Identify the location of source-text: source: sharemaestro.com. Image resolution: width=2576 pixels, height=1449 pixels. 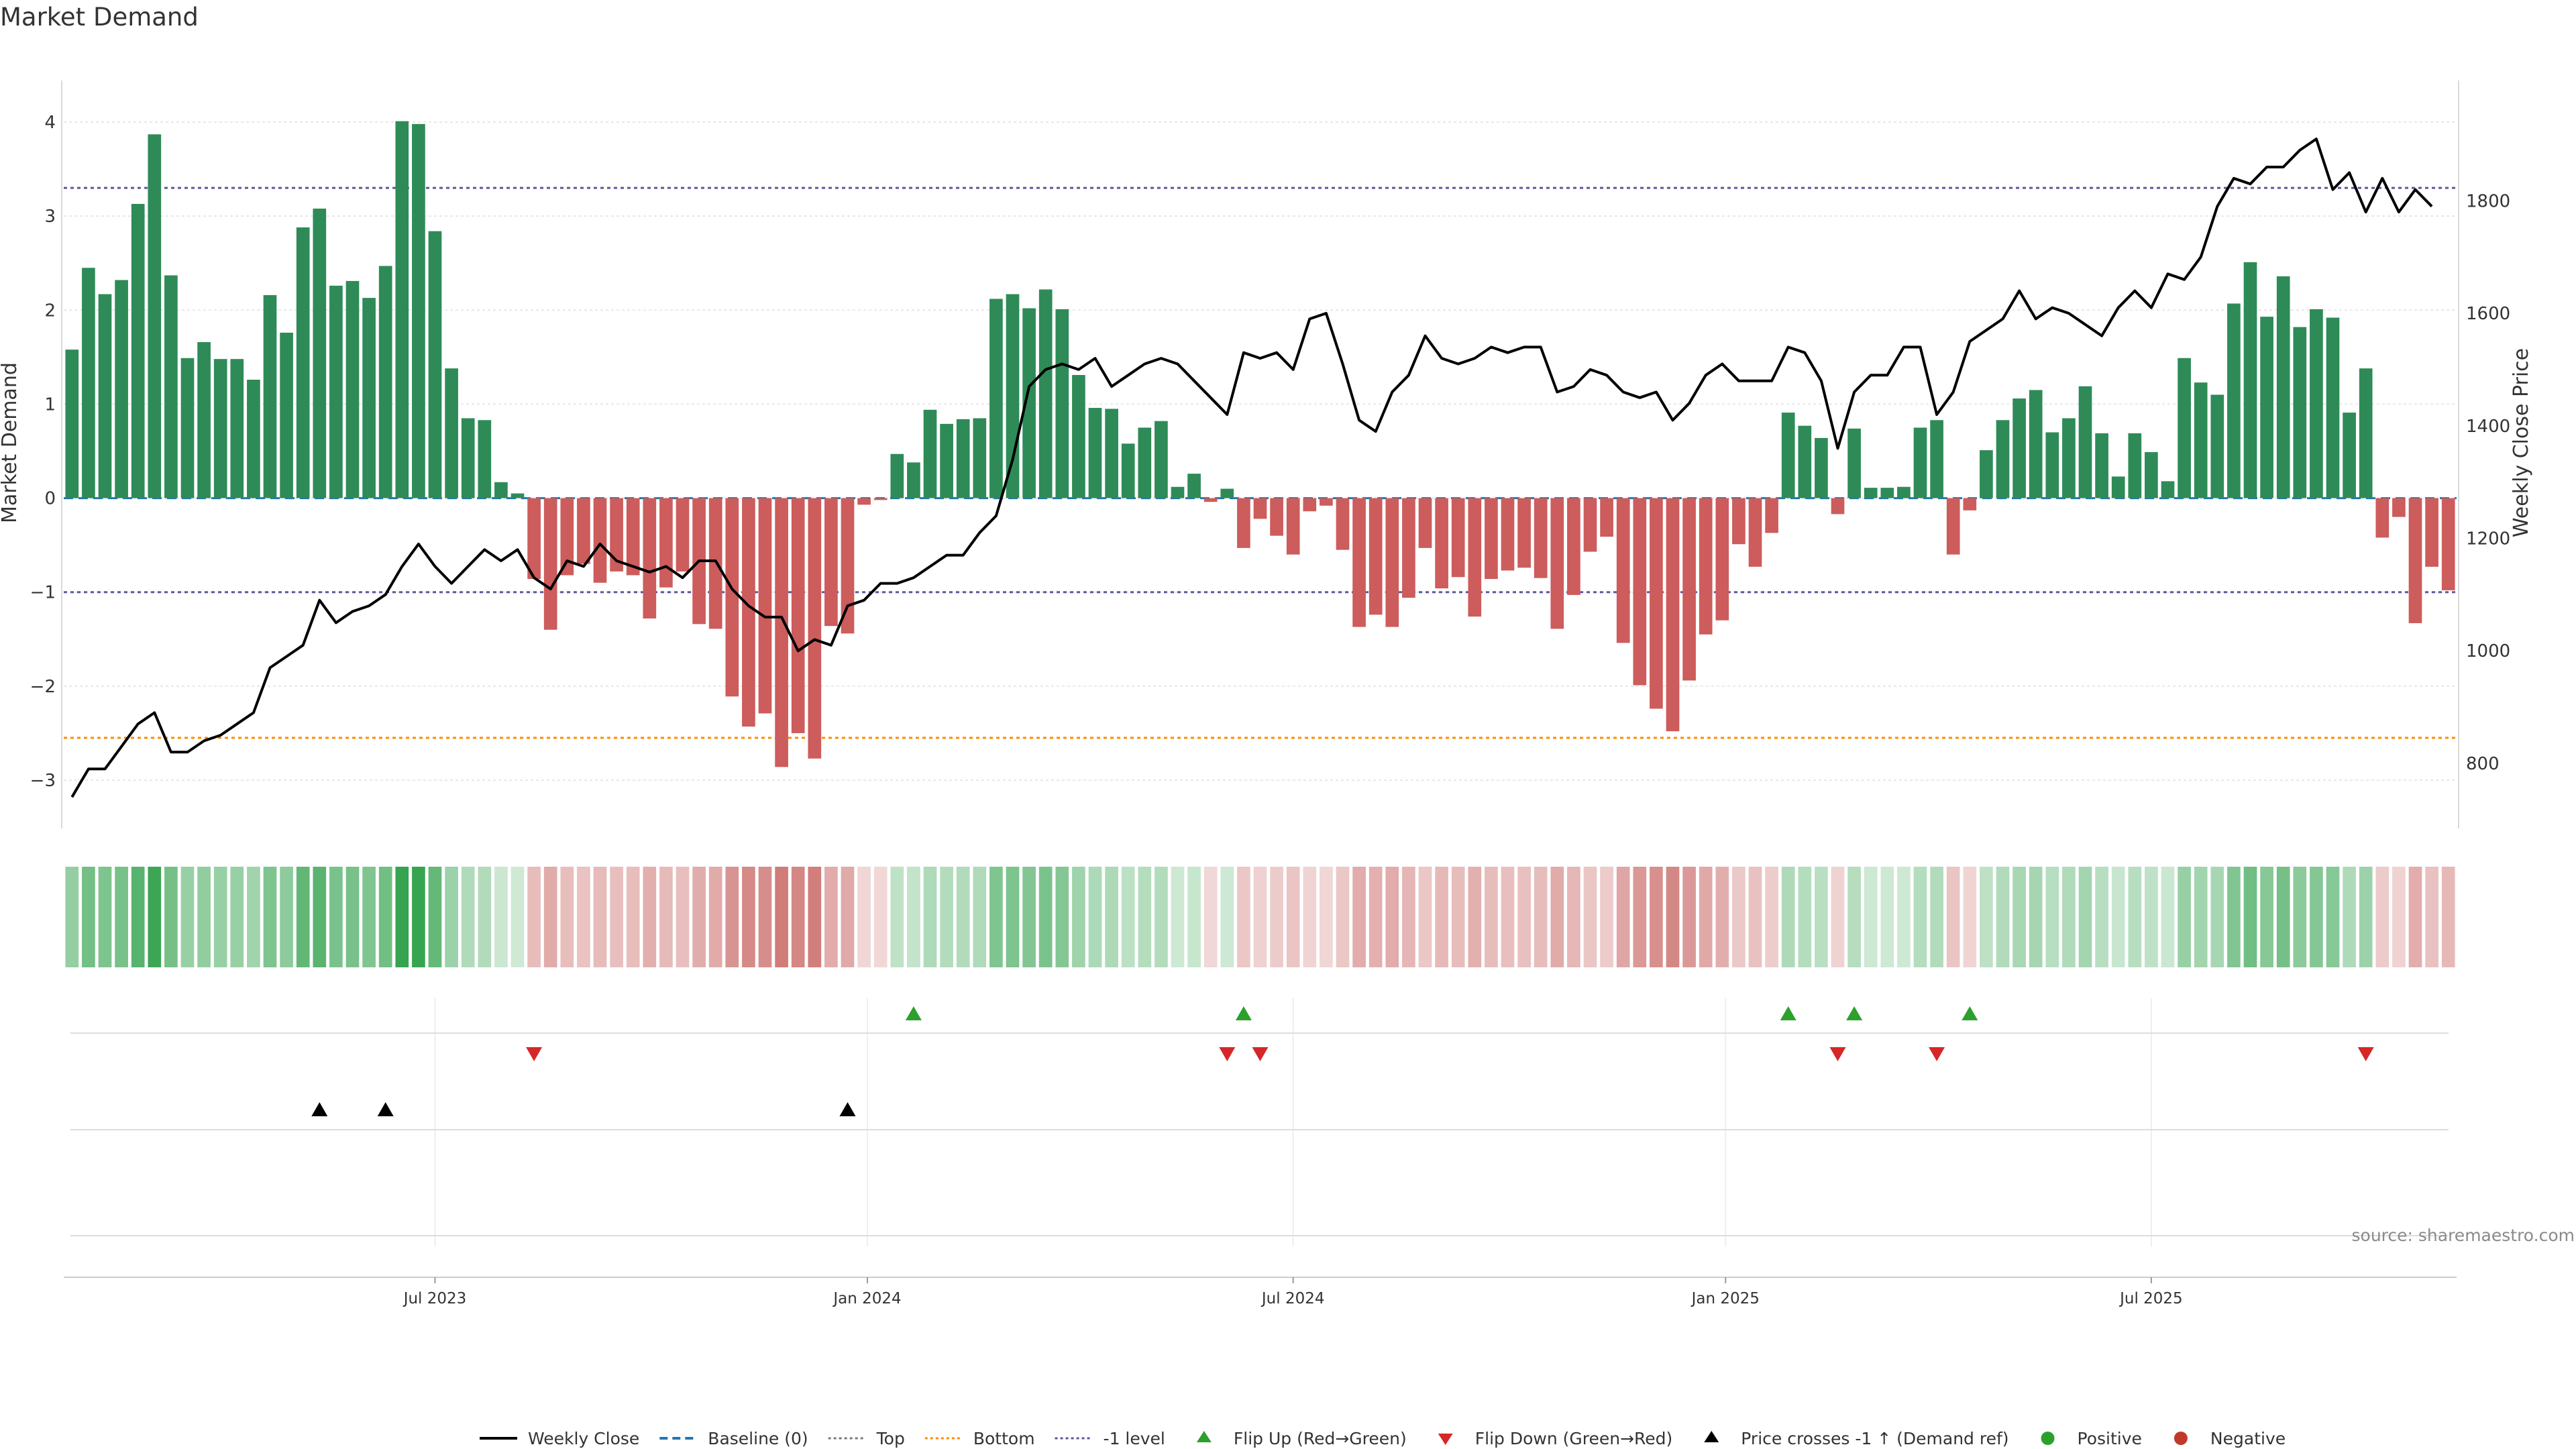
(2463, 1235).